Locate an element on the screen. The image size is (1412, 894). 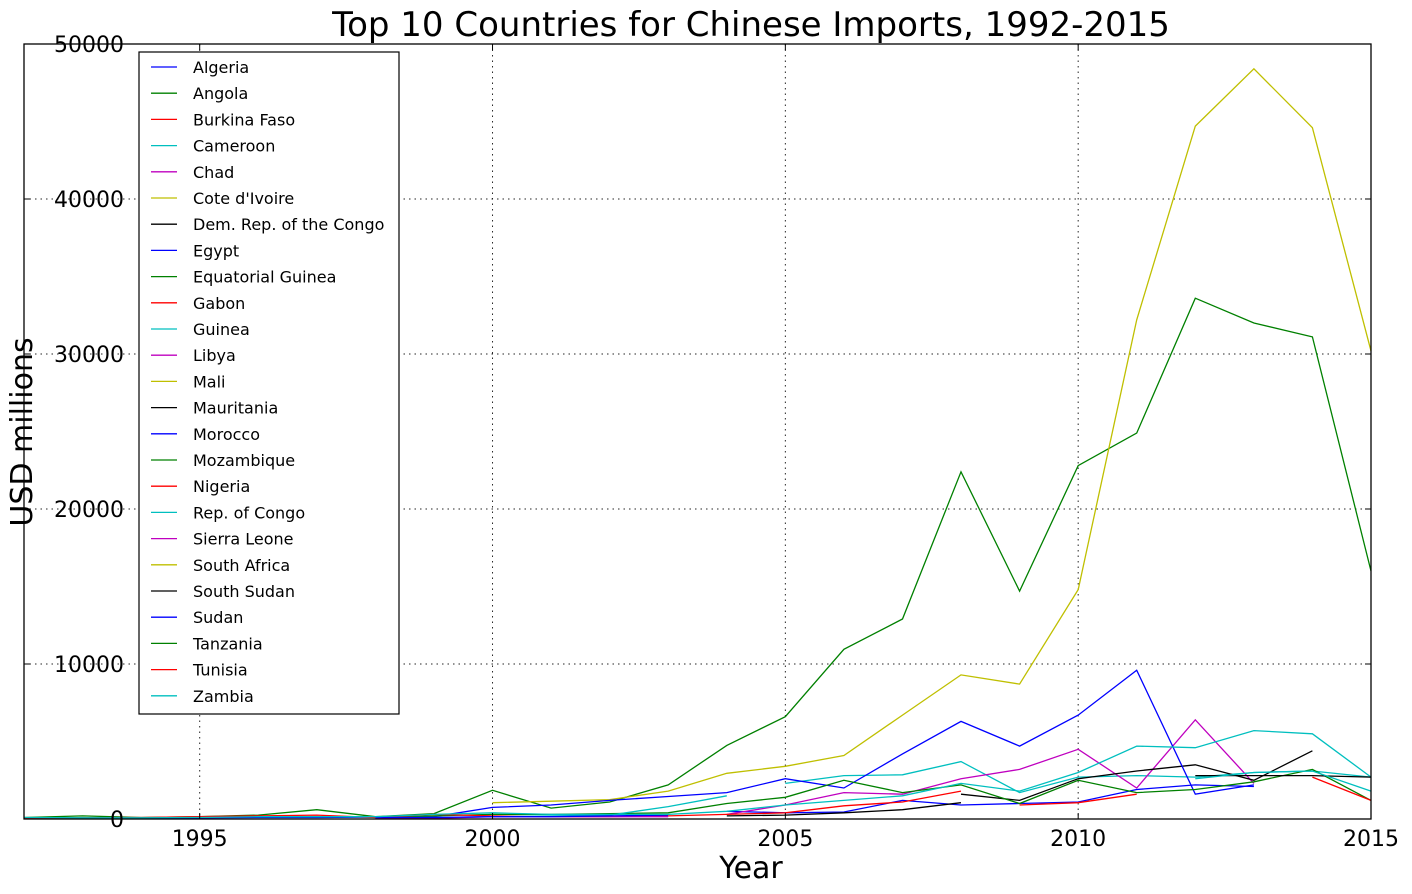
x-tick-label: 2000 is located at coordinates (493, 839).